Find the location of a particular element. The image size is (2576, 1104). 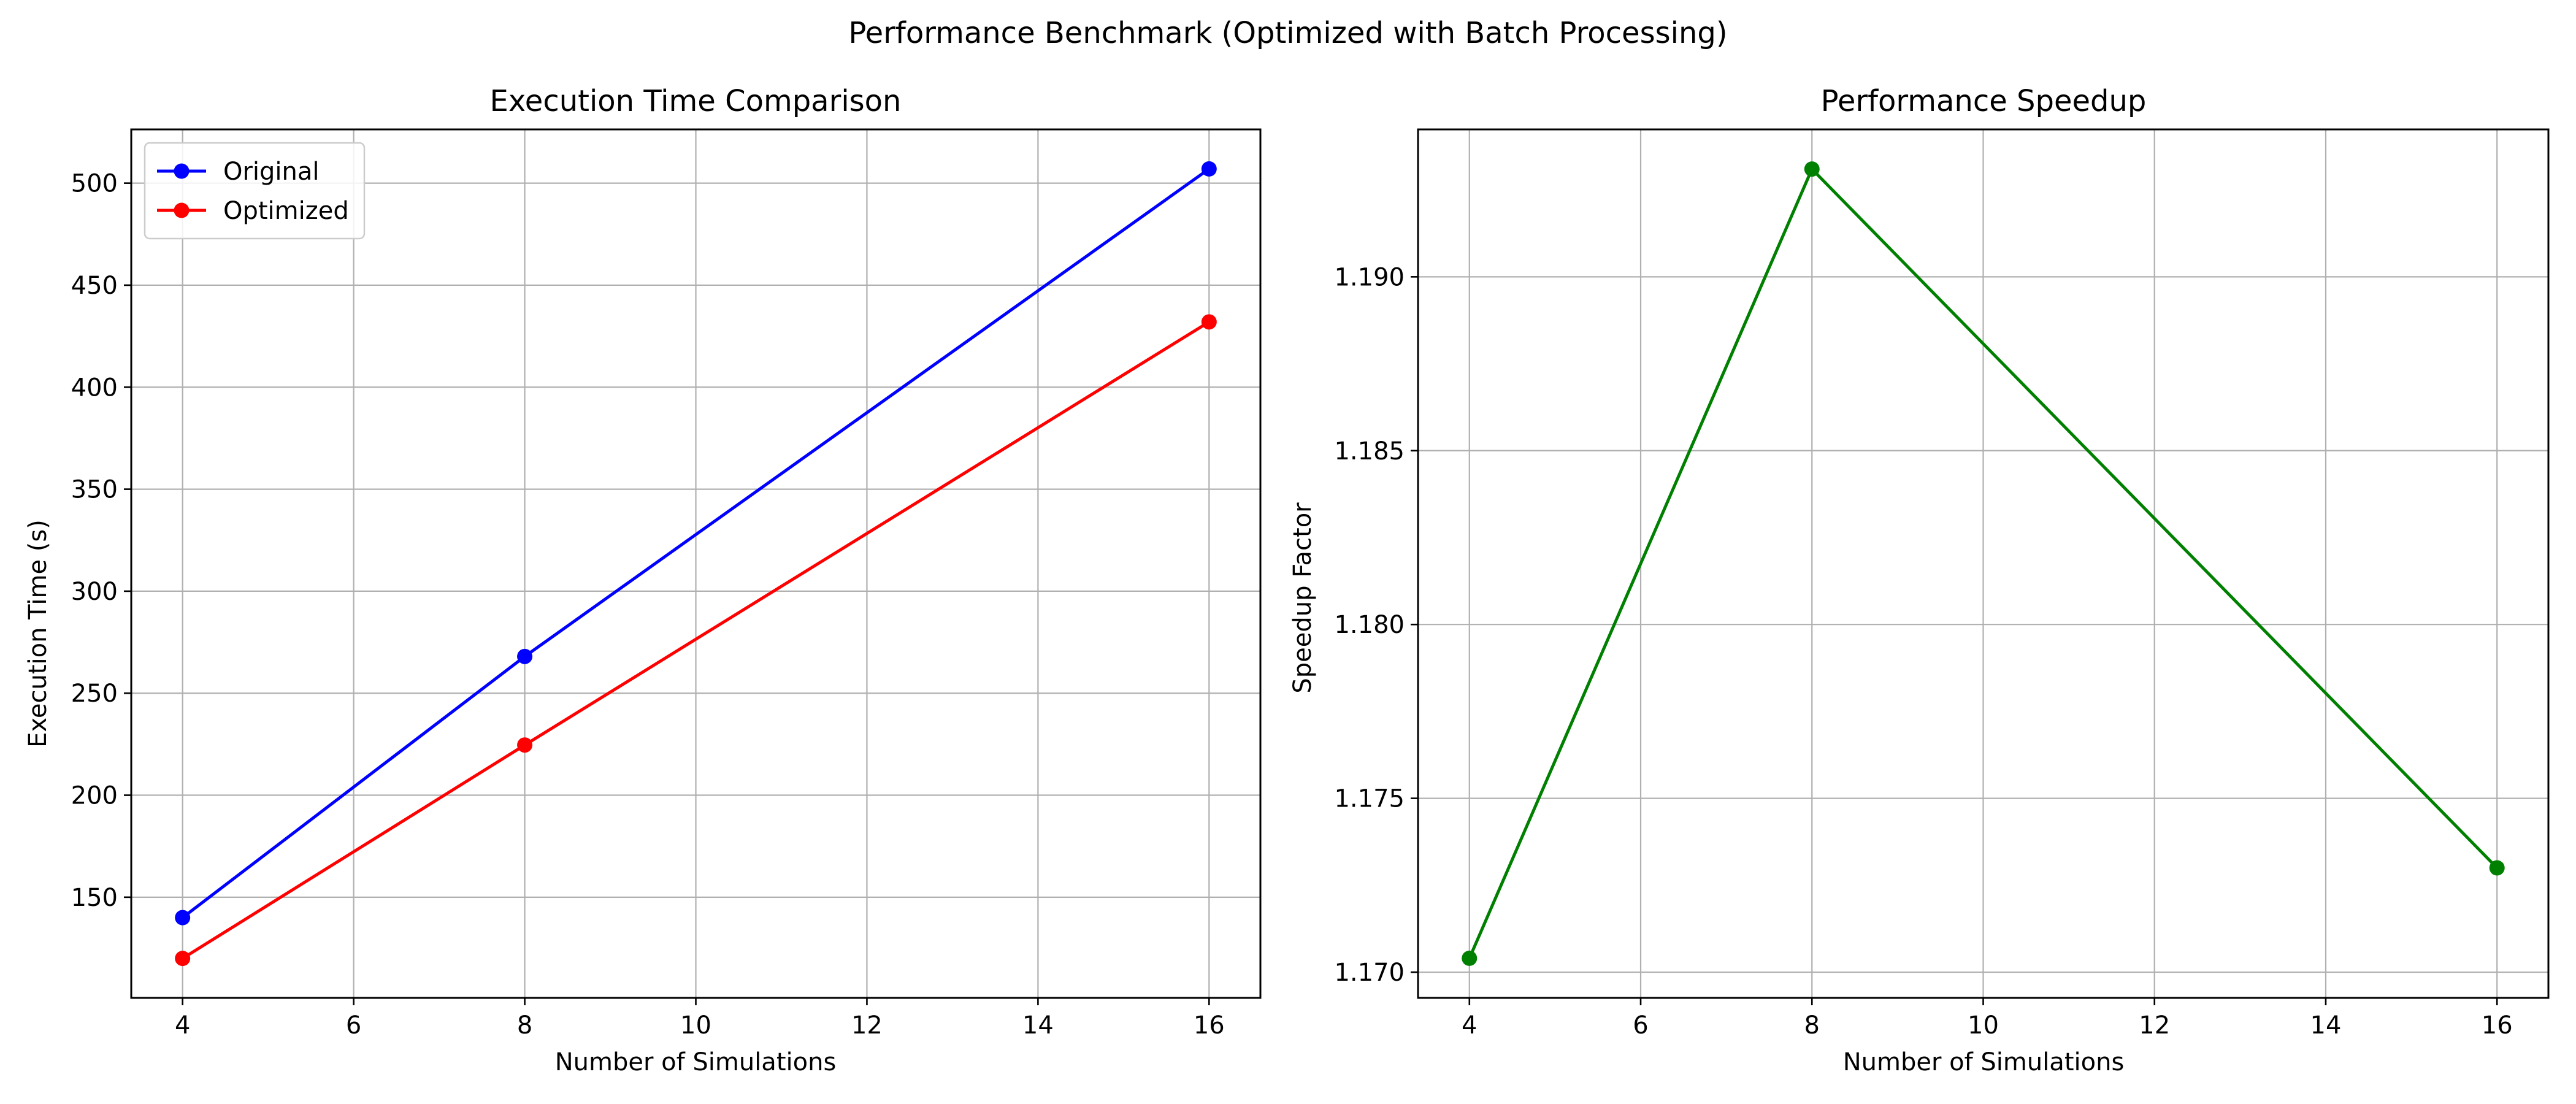

speedup-x-tick-label: 6 is located at coordinates (1640, 1025).